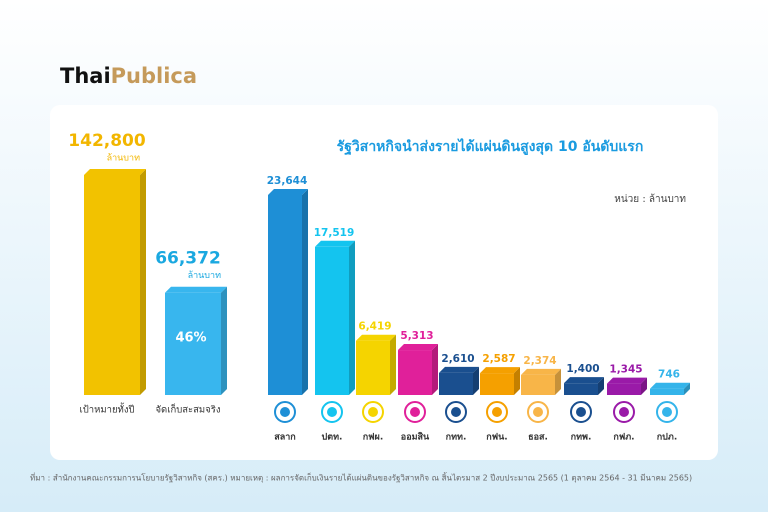 The width and height of the screenshot is (768, 516). Describe the element at coordinates (154, 76) in the screenshot. I see `logo-publica: Publica` at that location.